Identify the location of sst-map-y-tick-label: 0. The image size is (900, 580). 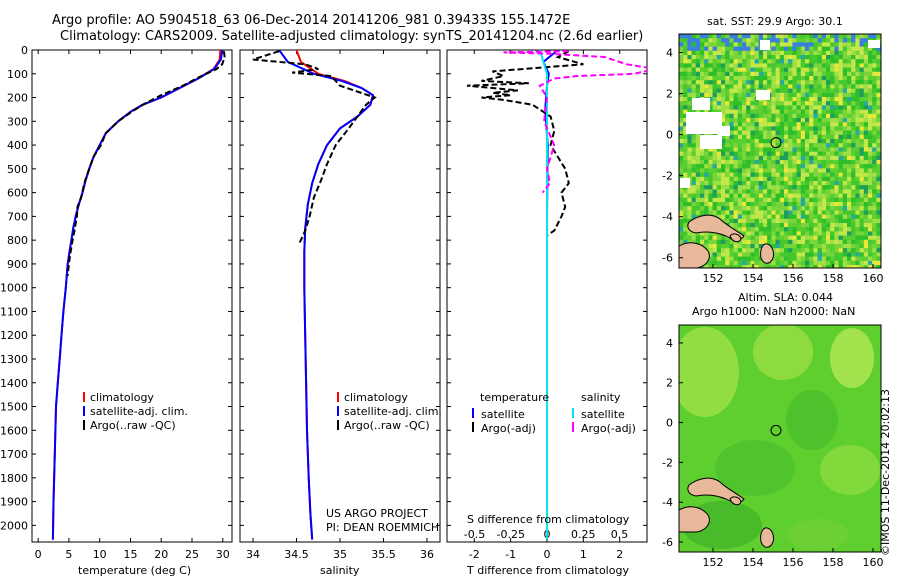
(669, 135).